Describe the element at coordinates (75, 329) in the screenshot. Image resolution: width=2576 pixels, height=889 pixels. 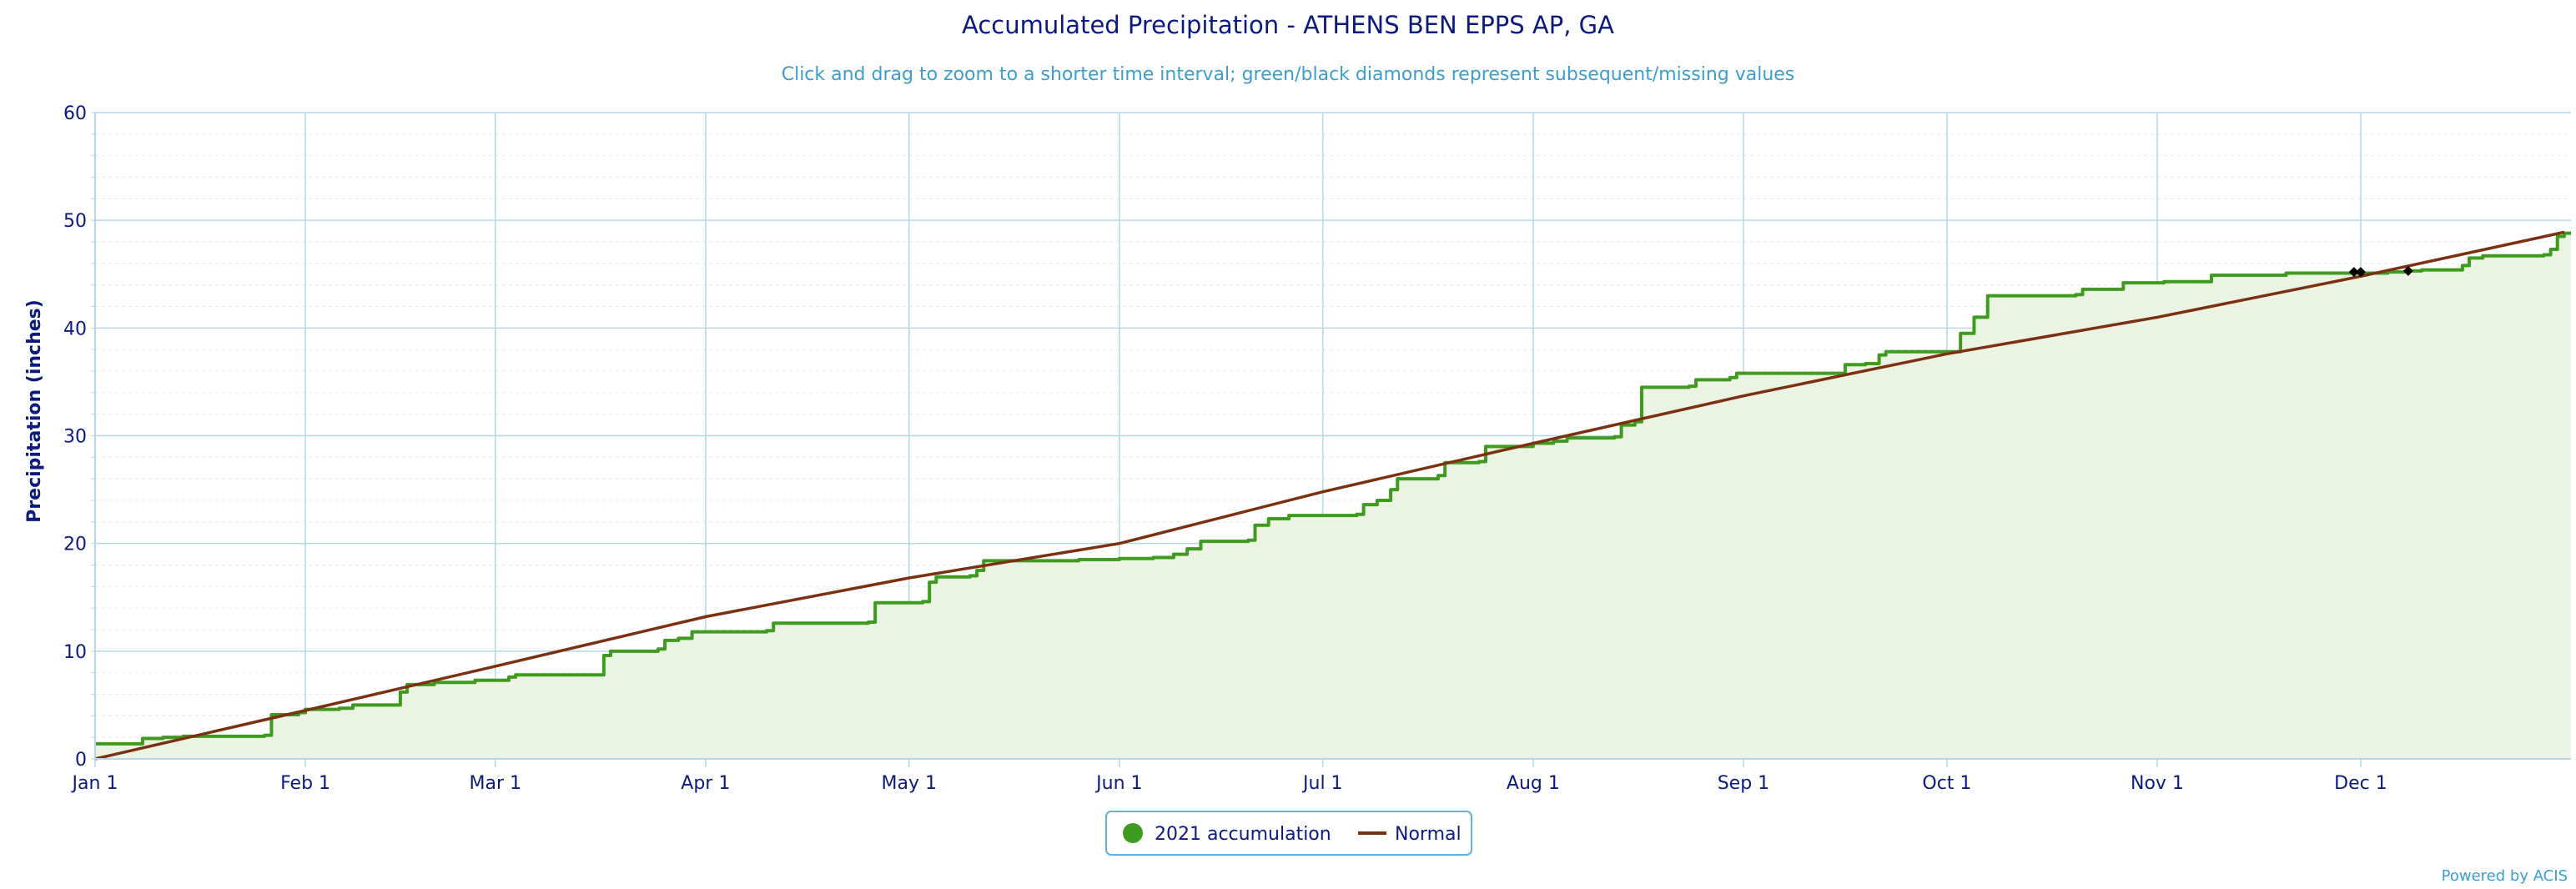
I see `y-tick-label: 40` at that location.